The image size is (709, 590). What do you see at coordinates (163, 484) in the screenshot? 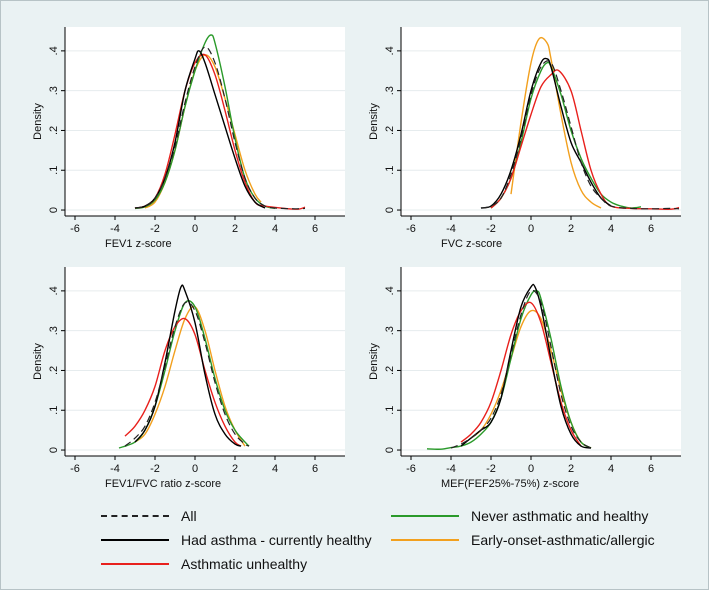
I see `x-axis-title: FEV1/FVC ratio z-score` at bounding box center [163, 484].